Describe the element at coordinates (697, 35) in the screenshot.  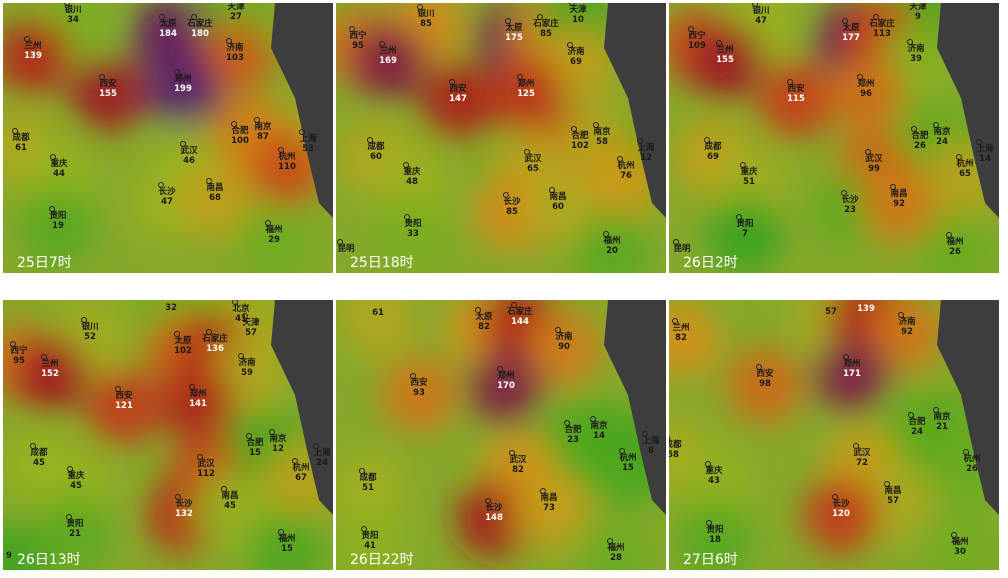
I see `city-name: 西宁` at that location.